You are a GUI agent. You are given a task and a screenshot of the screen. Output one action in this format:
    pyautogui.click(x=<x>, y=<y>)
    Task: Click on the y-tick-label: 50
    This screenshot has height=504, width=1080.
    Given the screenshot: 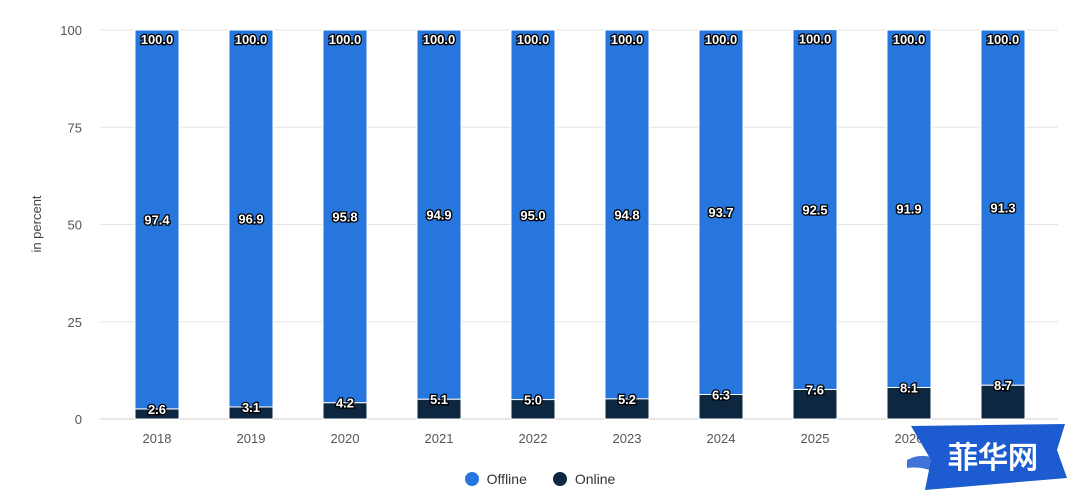 What is the action you would take?
    pyautogui.click(x=75, y=225)
    